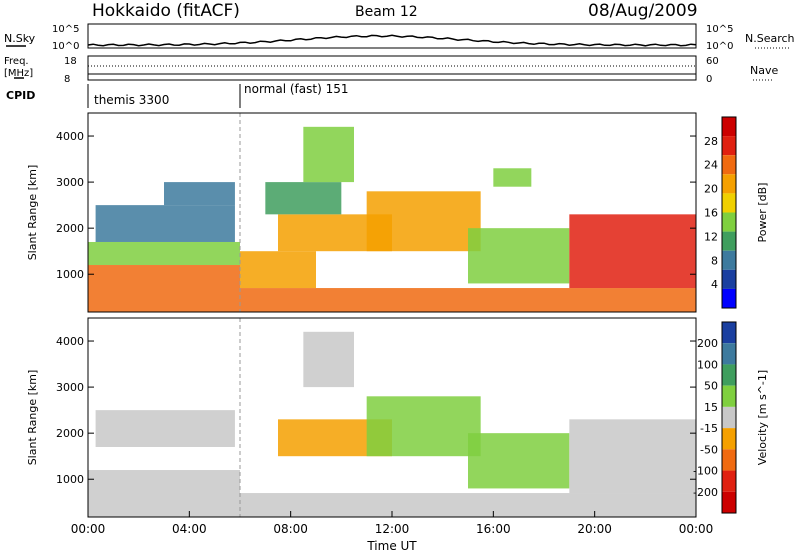 The height and width of the screenshot is (558, 800). Describe the element at coordinates (762, 417) in the screenshot. I see `velocity-panel-colorbar-label: Velocity [m s^-1]` at that location.